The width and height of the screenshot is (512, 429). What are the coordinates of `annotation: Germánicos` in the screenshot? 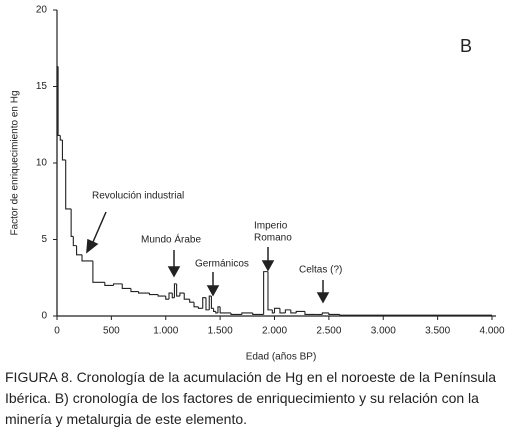 It's located at (222, 264).